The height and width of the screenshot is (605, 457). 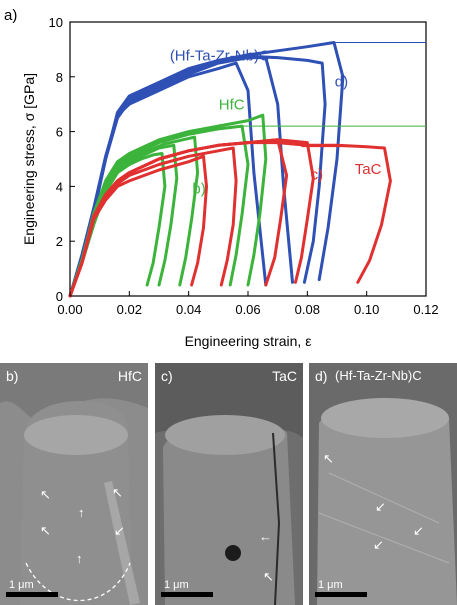 What do you see at coordinates (56, 22) in the screenshot?
I see `y-tick-label-5: 10` at bounding box center [56, 22].